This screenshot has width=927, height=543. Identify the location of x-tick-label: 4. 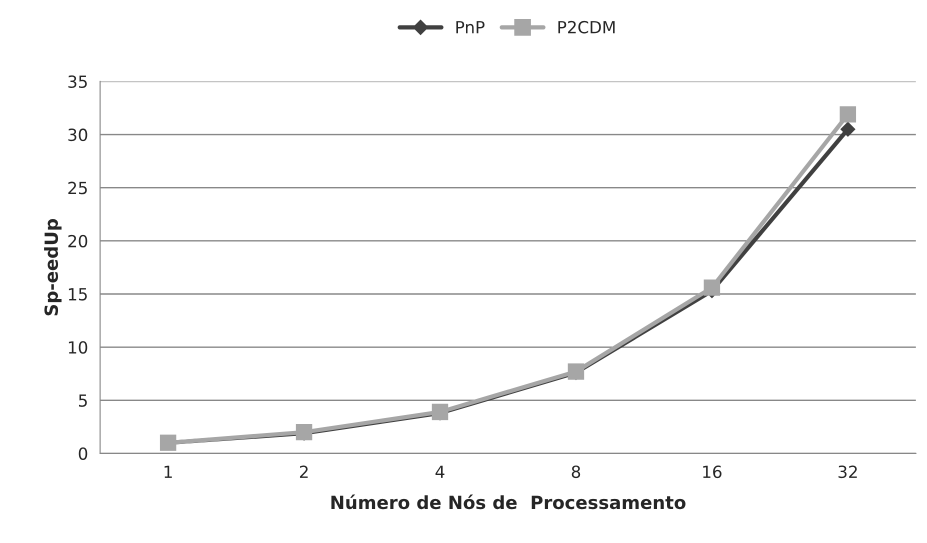
(440, 472).